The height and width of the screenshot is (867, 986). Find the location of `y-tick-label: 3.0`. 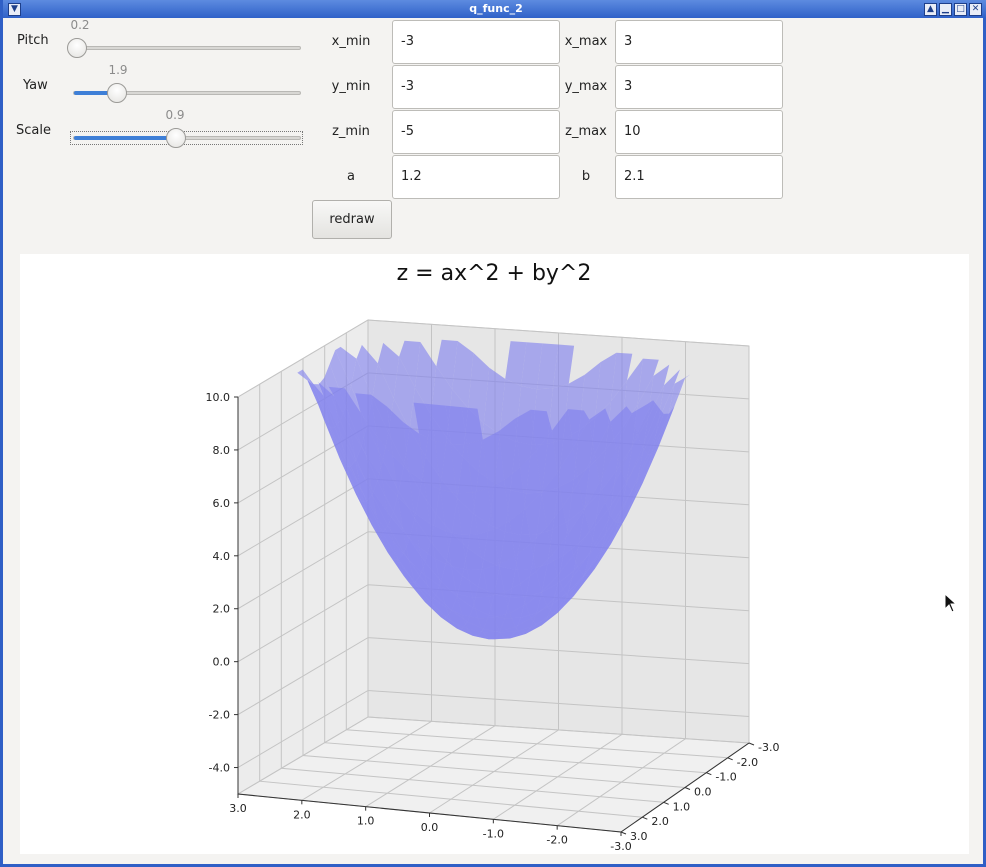

y-tick-label: 3.0 is located at coordinates (639, 836).